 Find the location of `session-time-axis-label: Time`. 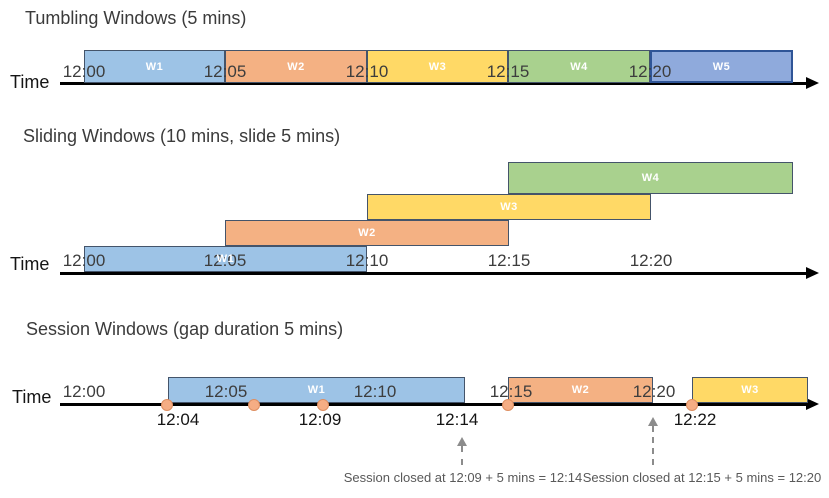

session-time-axis-label: Time is located at coordinates (32, 397).